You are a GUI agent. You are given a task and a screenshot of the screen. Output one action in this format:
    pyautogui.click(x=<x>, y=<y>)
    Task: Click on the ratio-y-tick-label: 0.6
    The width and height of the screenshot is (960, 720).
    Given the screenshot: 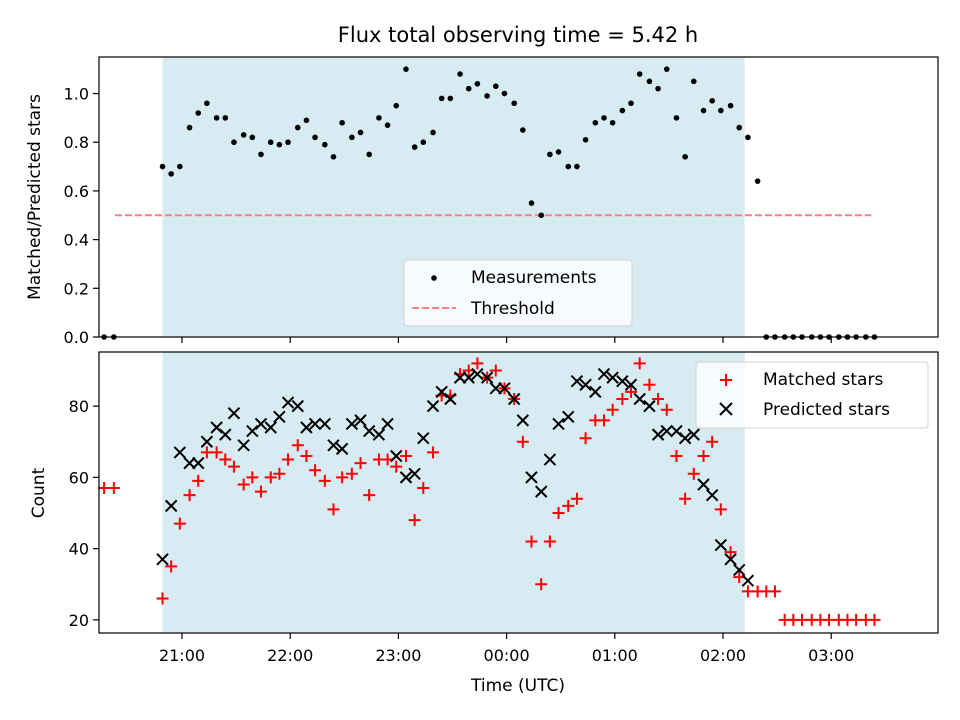 What is the action you would take?
    pyautogui.click(x=76, y=191)
    